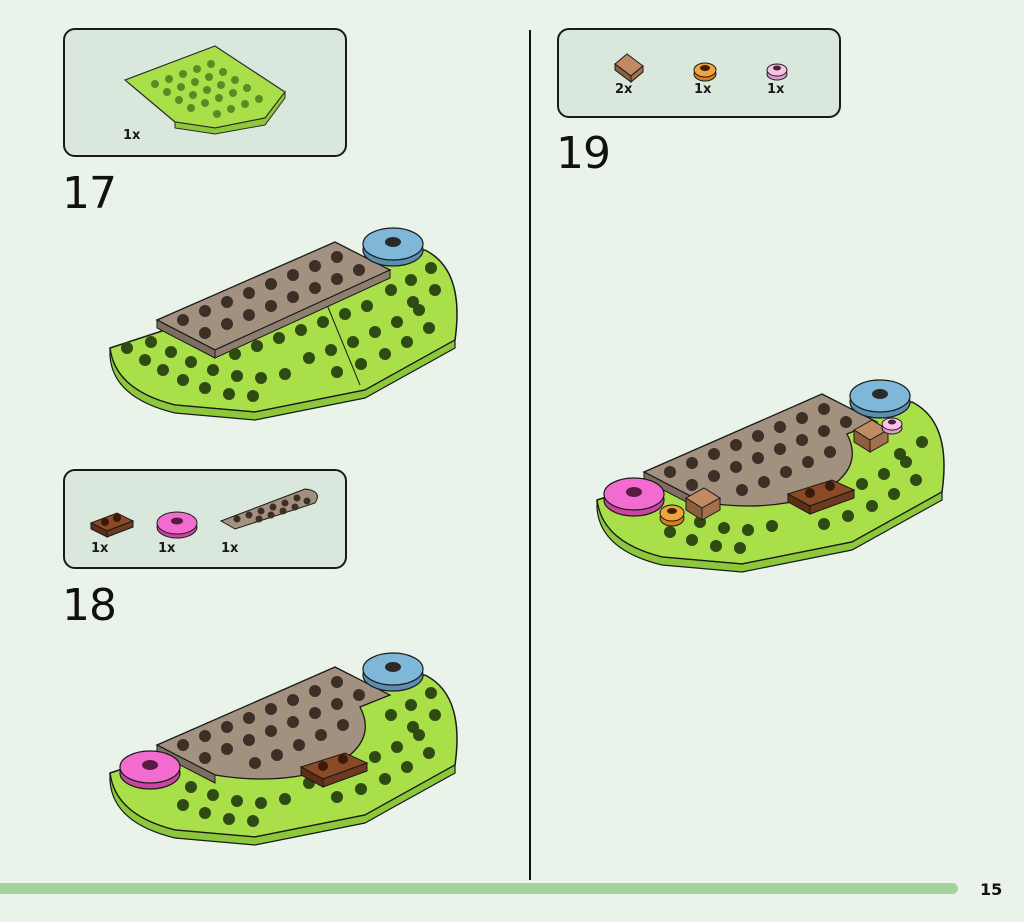 This screenshot has height=922, width=1024. Describe the element at coordinates (991, 889) in the screenshot. I see `page-number: 15` at that location.